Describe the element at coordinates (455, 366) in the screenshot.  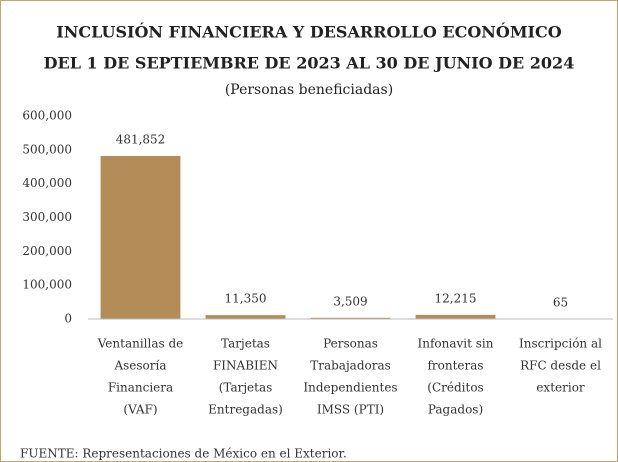
I see `x-tick-label: fronteras` at that location.